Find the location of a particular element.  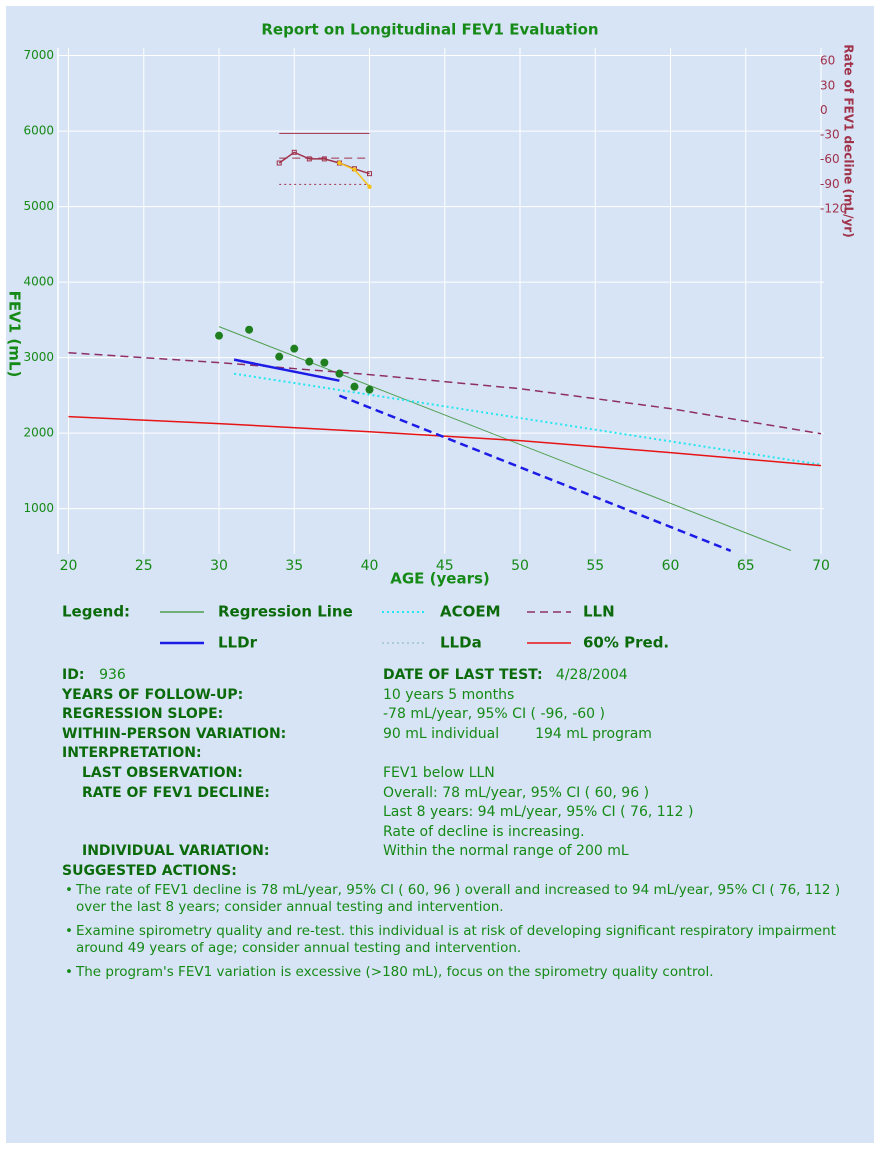

label: YEARS OF FOLLOW-UP: is located at coordinates (153, 694).